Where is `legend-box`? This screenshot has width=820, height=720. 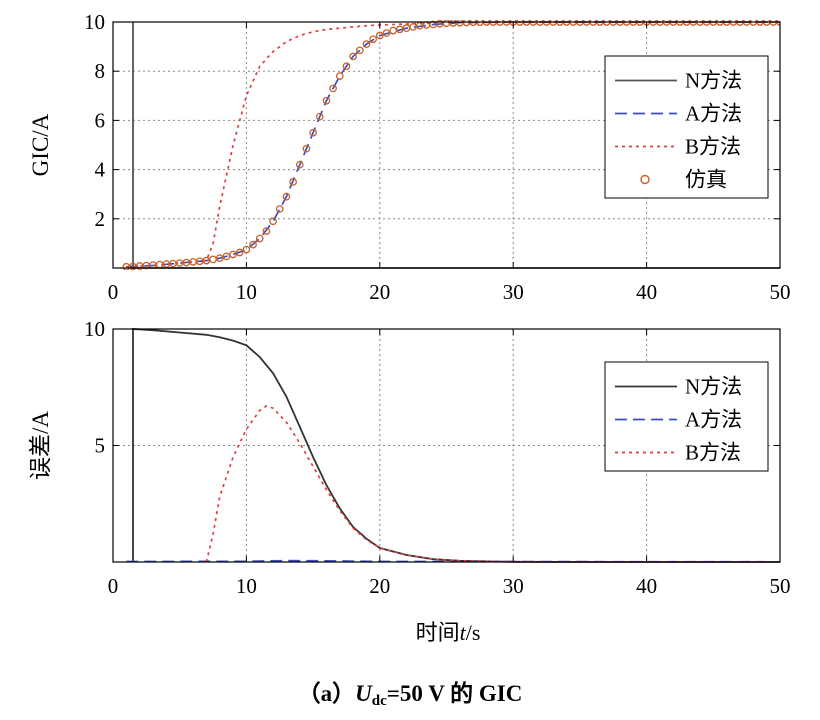
legend-box is located at coordinates (686, 416).